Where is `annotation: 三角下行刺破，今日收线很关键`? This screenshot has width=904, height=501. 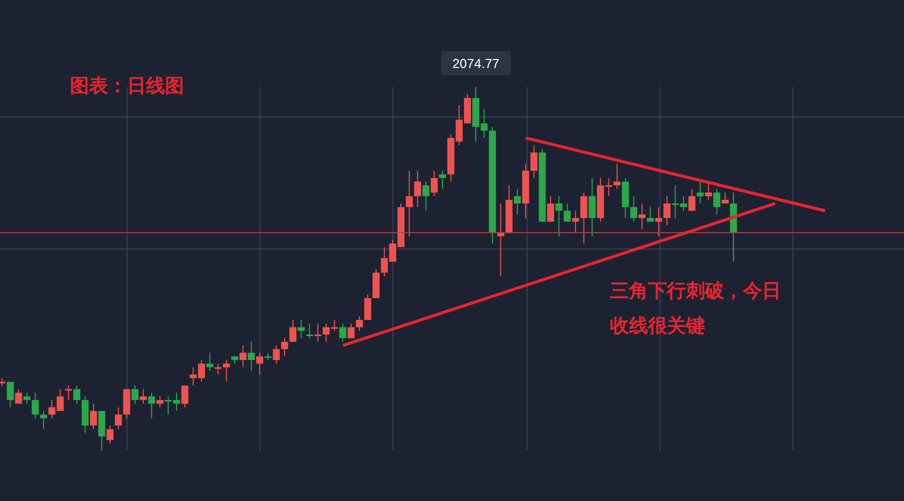
annotation: 三角下行刺破，今日收线很关键 is located at coordinates (695, 308).